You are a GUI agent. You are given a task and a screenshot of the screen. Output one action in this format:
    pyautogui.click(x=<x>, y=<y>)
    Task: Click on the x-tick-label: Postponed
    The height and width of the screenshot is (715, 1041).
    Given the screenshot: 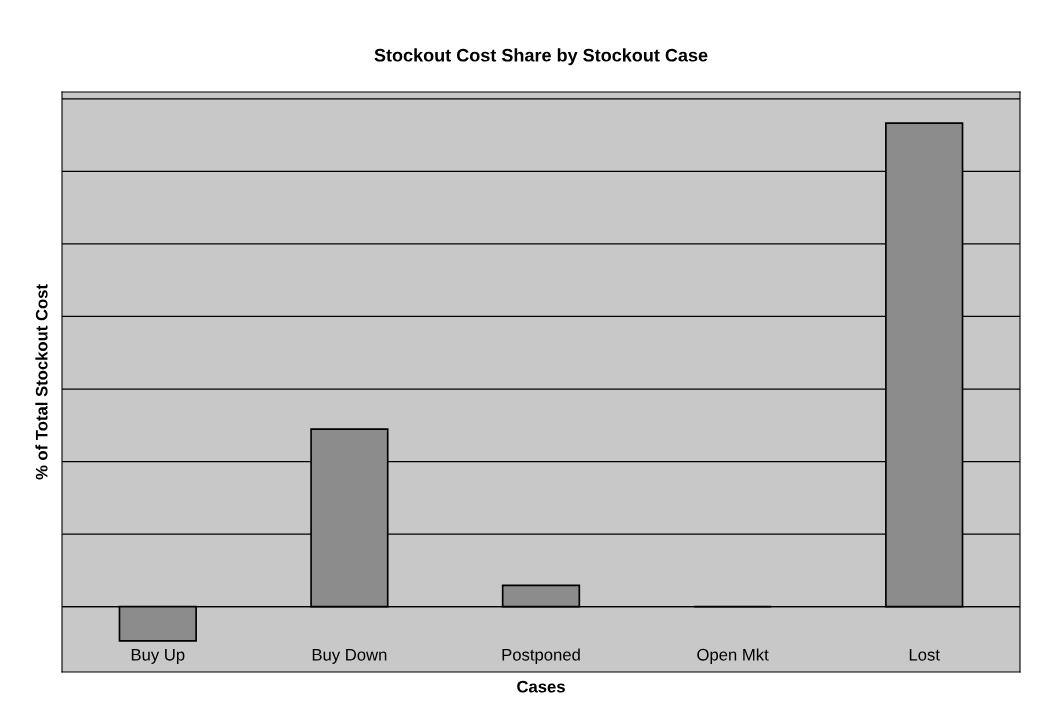 What is the action you would take?
    pyautogui.click(x=541, y=656)
    